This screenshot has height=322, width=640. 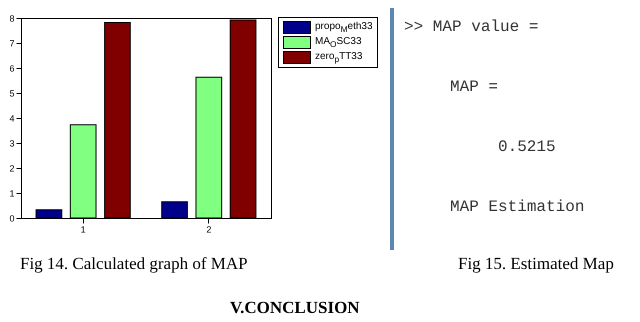 What do you see at coordinates (536, 264) in the screenshot?
I see `caption: Fig 15. Estimated Map` at bounding box center [536, 264].